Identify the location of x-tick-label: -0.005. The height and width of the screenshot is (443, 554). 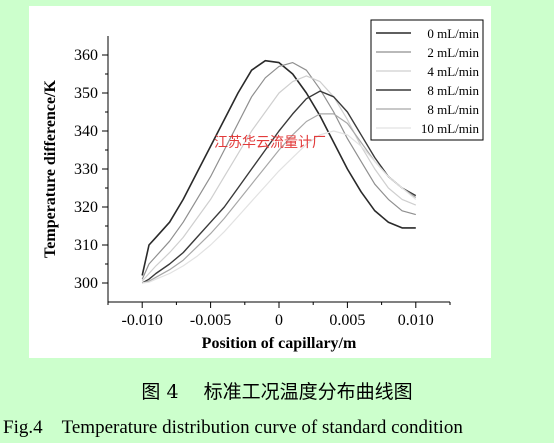
(210, 320).